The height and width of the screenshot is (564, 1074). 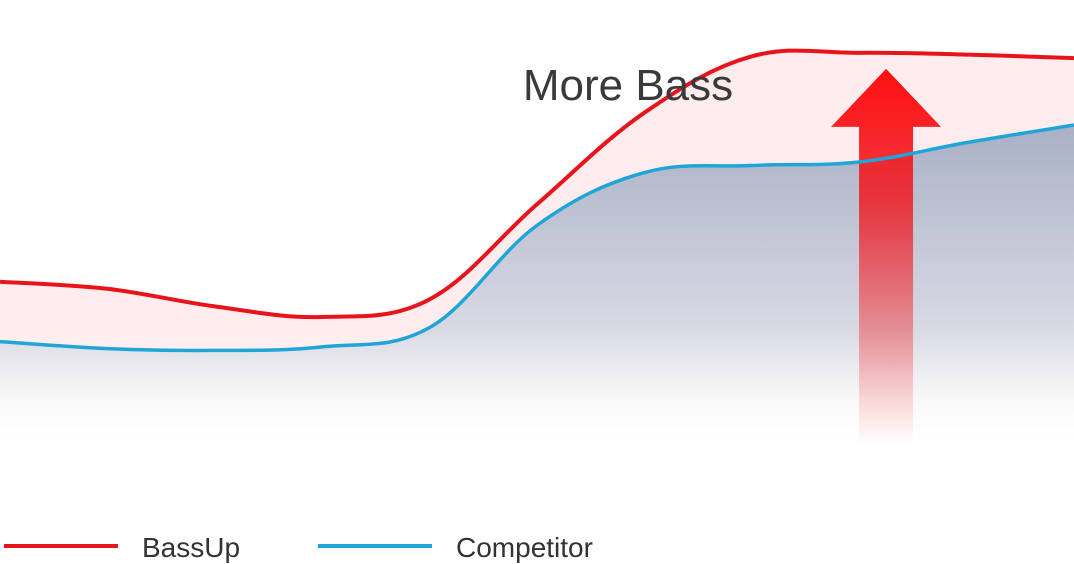 I want to click on legend: BassUp Competitor, so click(x=298, y=547).